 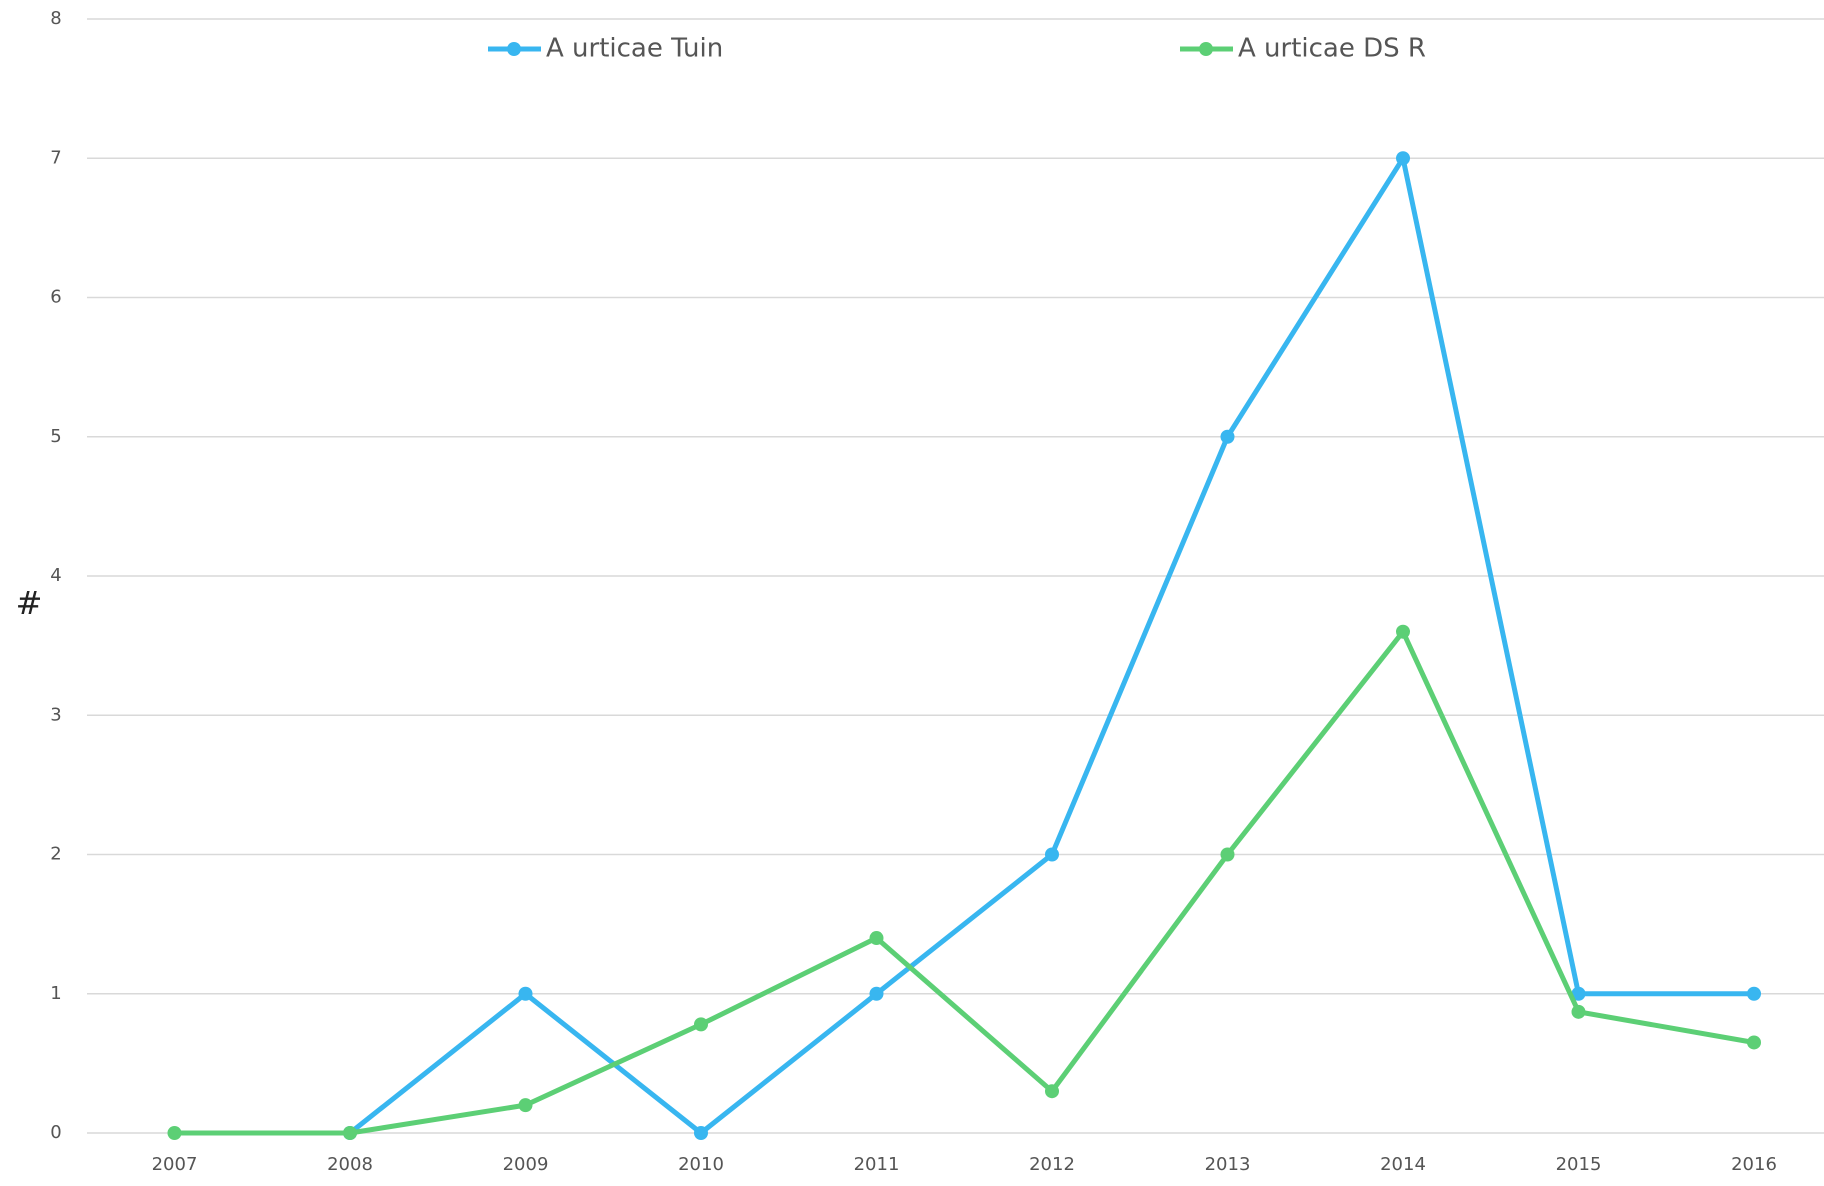 What do you see at coordinates (701, 1164) in the screenshot?
I see `x-tick-label: 2010` at bounding box center [701, 1164].